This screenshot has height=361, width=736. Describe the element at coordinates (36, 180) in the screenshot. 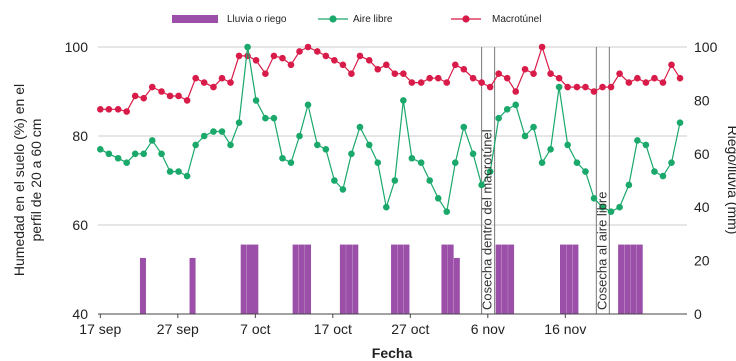

I see `y-left-axis-label-line2: perfil de 20 a 60 cm` at that location.